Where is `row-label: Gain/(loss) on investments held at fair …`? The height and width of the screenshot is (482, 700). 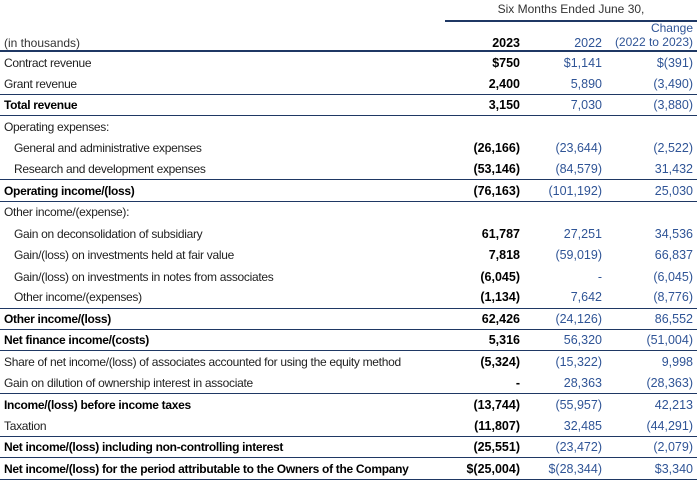 row-label: Gain/(loss) on investments held at fair … is located at coordinates (124, 255).